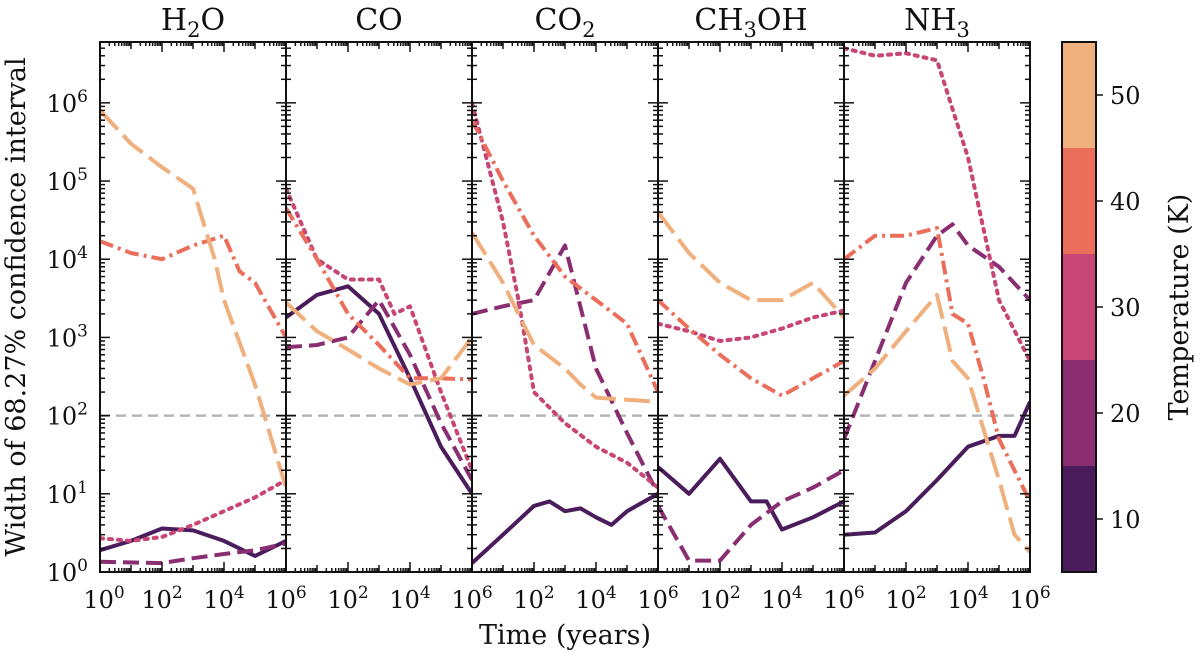 This screenshot has width=1200, height=657. What do you see at coordinates (565, 22) in the screenshot?
I see `panel-title: CO2` at bounding box center [565, 22].